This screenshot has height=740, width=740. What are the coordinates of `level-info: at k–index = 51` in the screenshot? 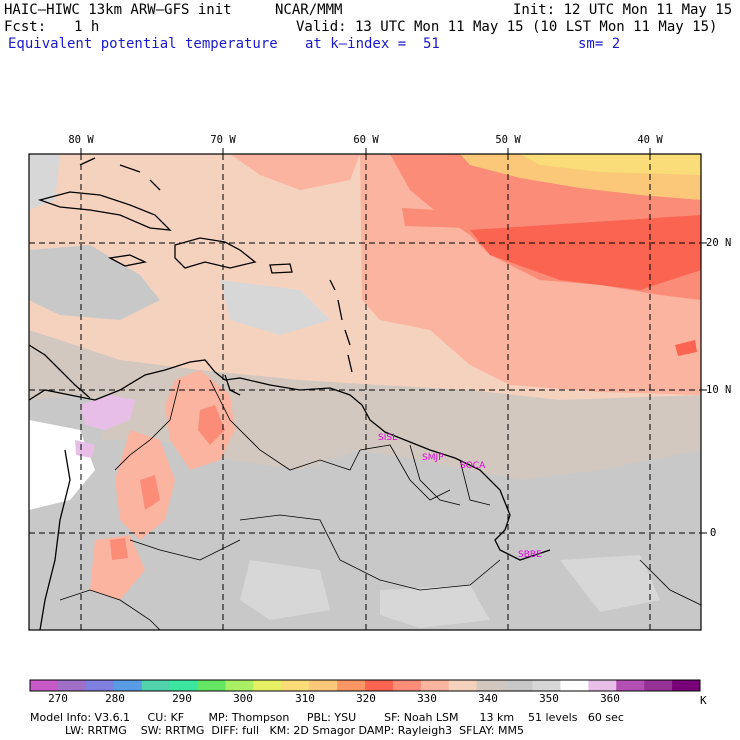 It's located at (372, 44).